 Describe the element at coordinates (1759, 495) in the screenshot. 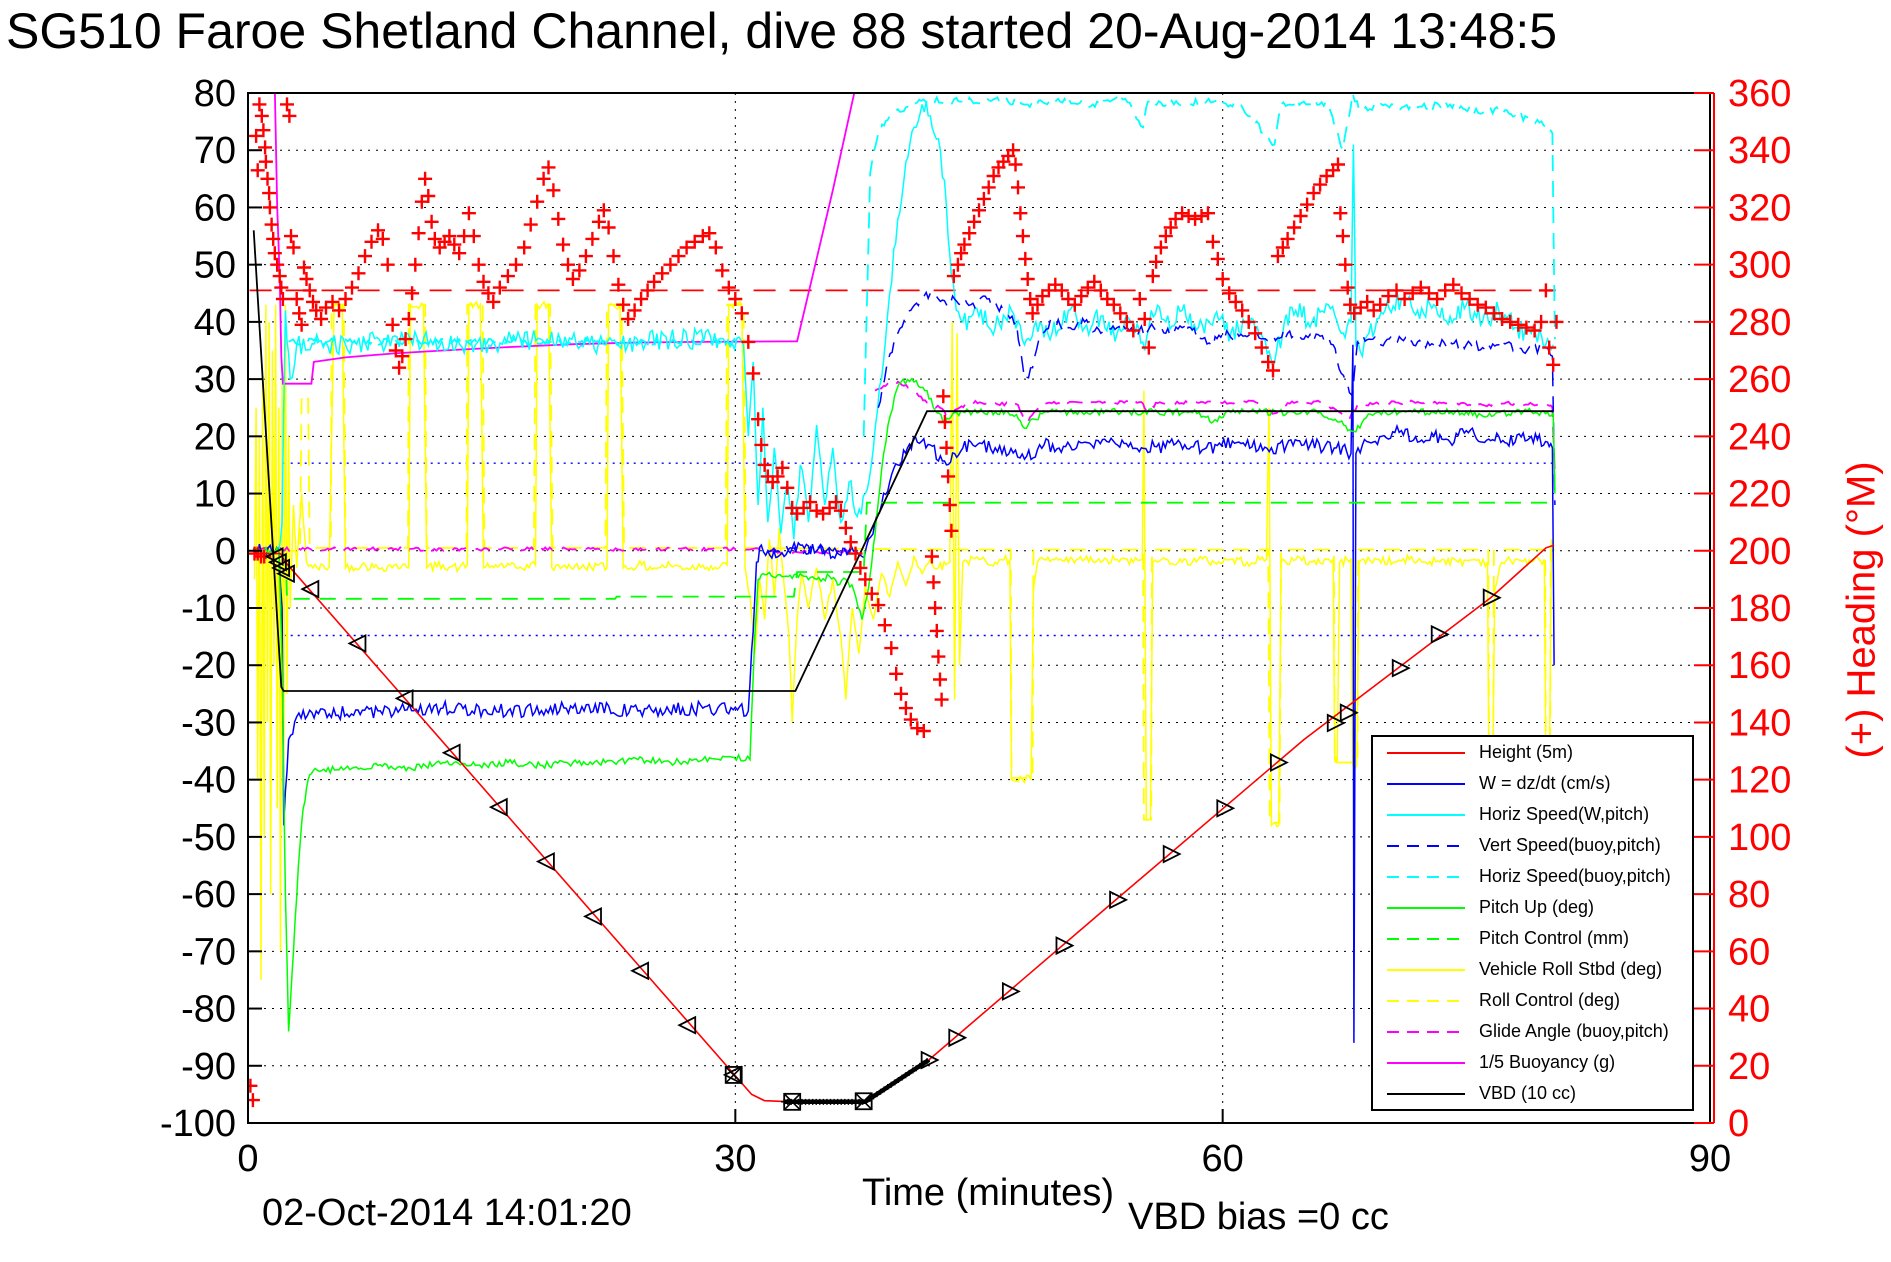

I see `ytick-right: 220` at that location.